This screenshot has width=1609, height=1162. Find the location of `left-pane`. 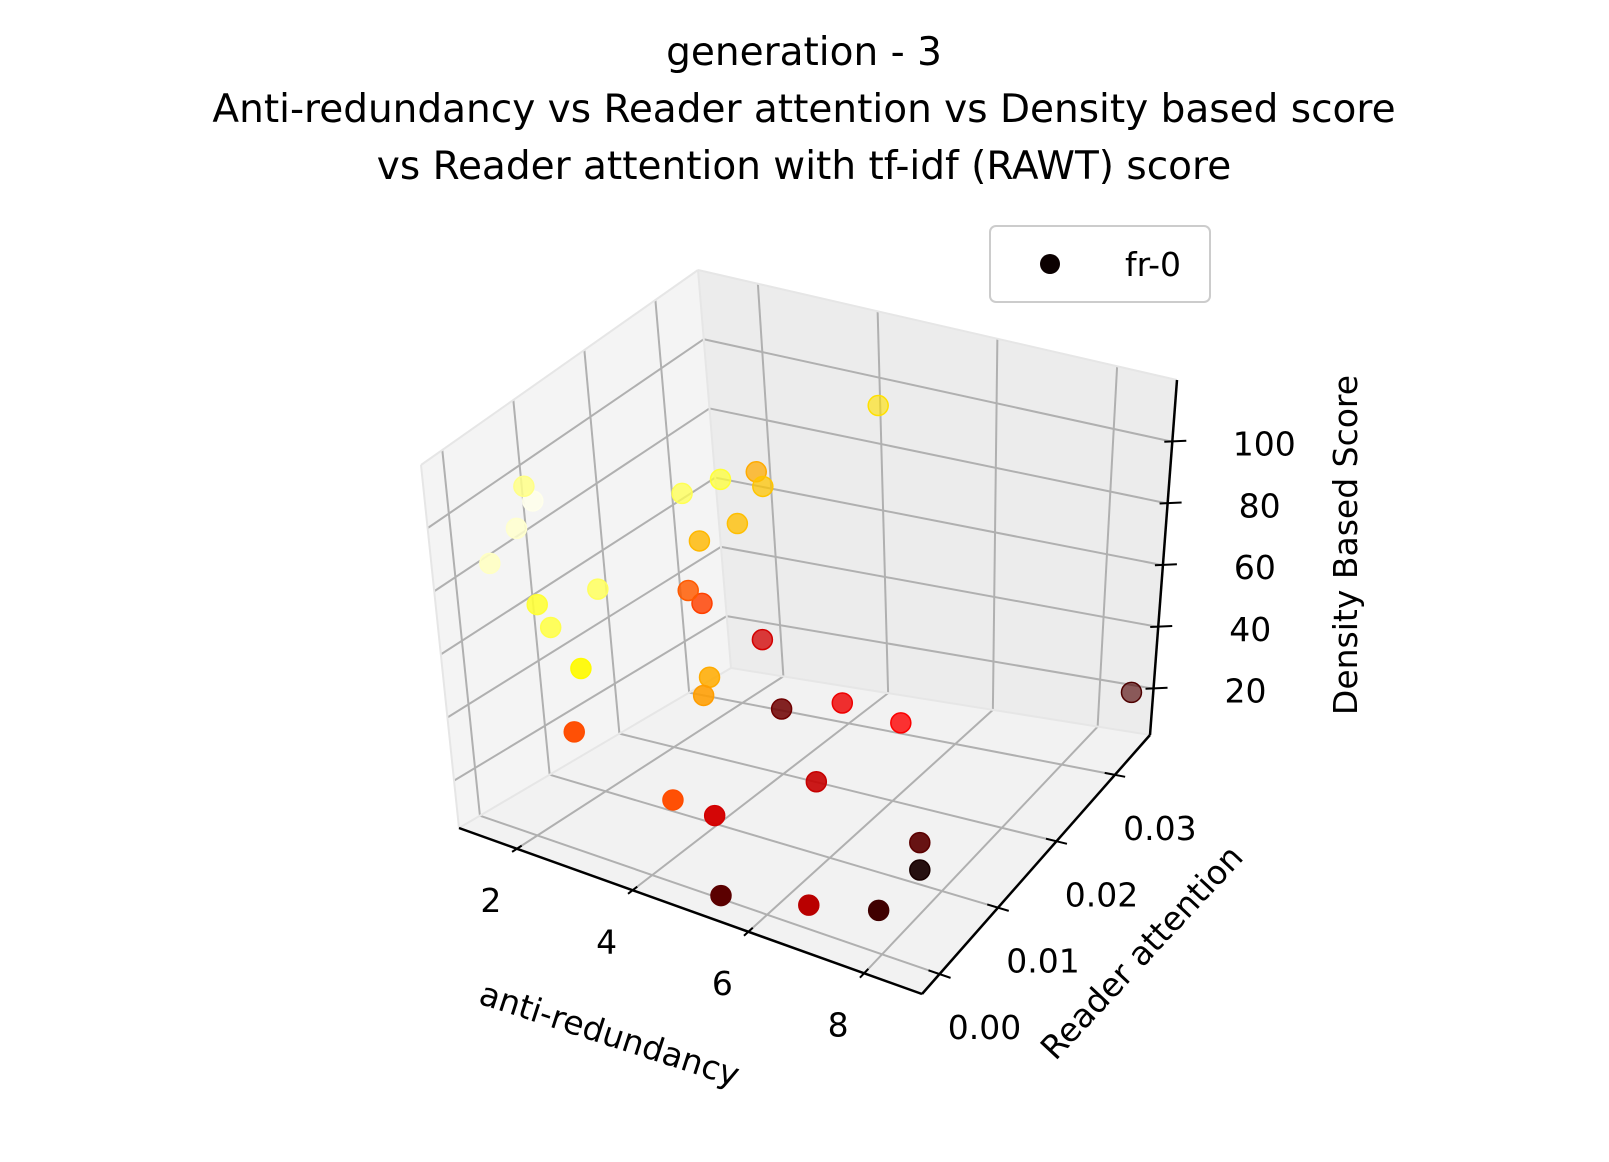

left-pane is located at coordinates (576, 549).